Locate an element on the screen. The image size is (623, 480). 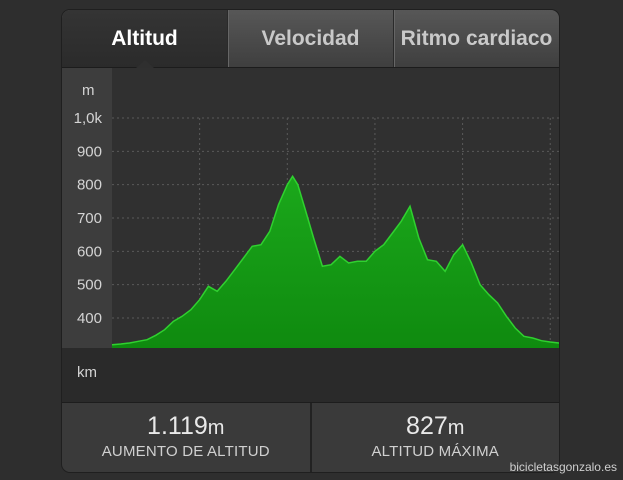
x-axis-unit: km is located at coordinates (87, 372).